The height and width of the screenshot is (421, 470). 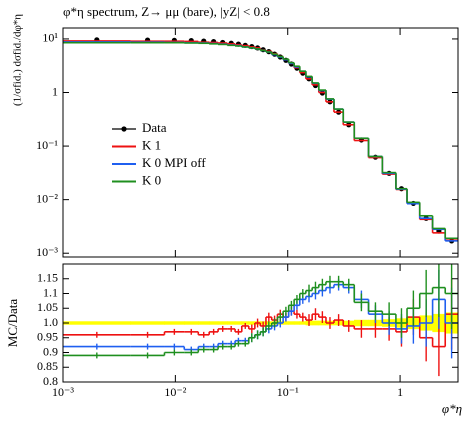 What do you see at coordinates (151, 144) in the screenshot?
I see `legend-label: K 1` at bounding box center [151, 144].